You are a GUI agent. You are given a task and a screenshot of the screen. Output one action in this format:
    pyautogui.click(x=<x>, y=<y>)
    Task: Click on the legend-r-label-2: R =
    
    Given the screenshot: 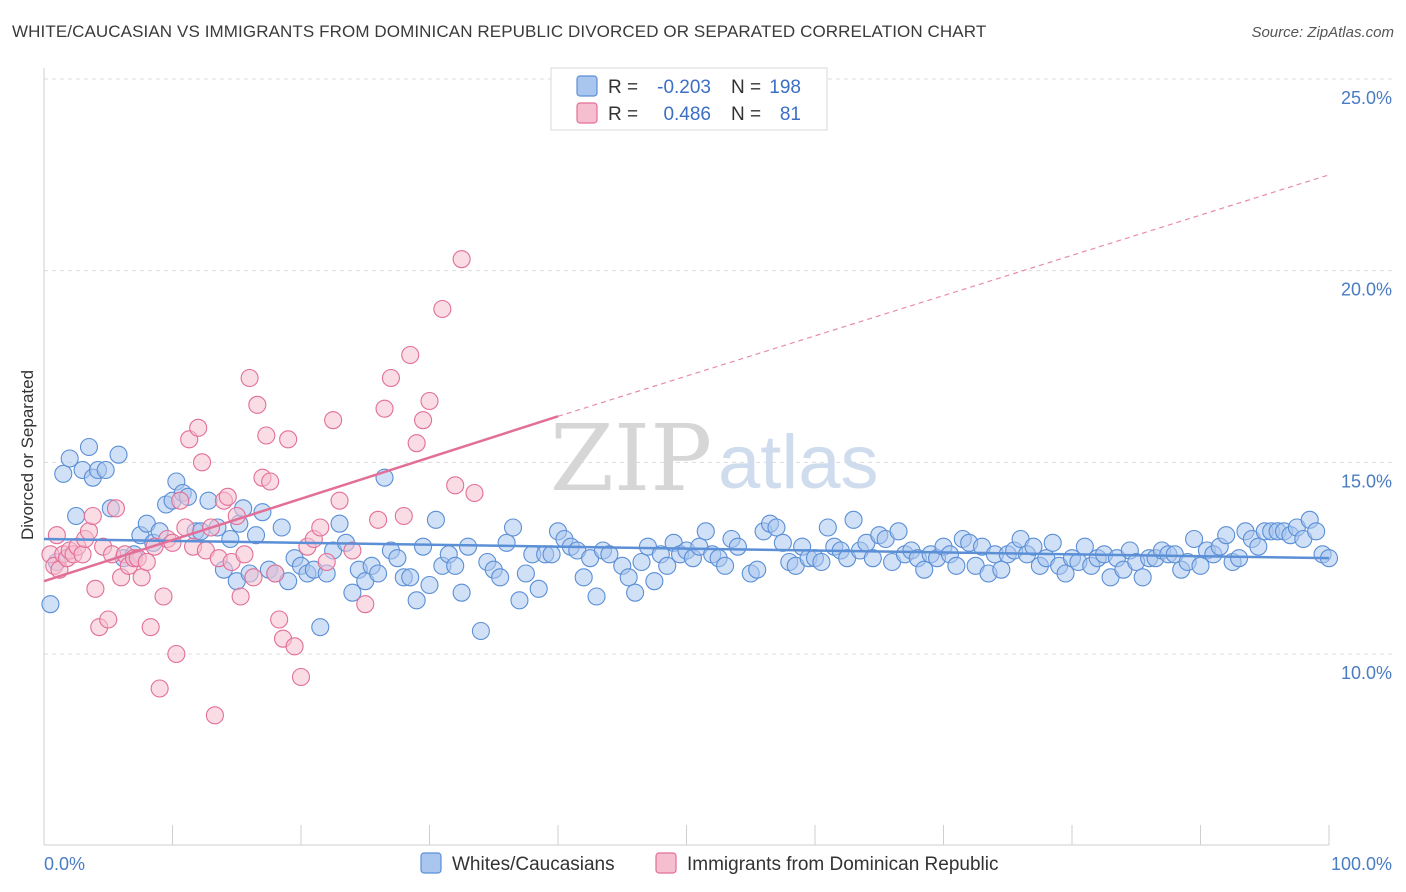 What is the action you would take?
    pyautogui.click(x=623, y=114)
    